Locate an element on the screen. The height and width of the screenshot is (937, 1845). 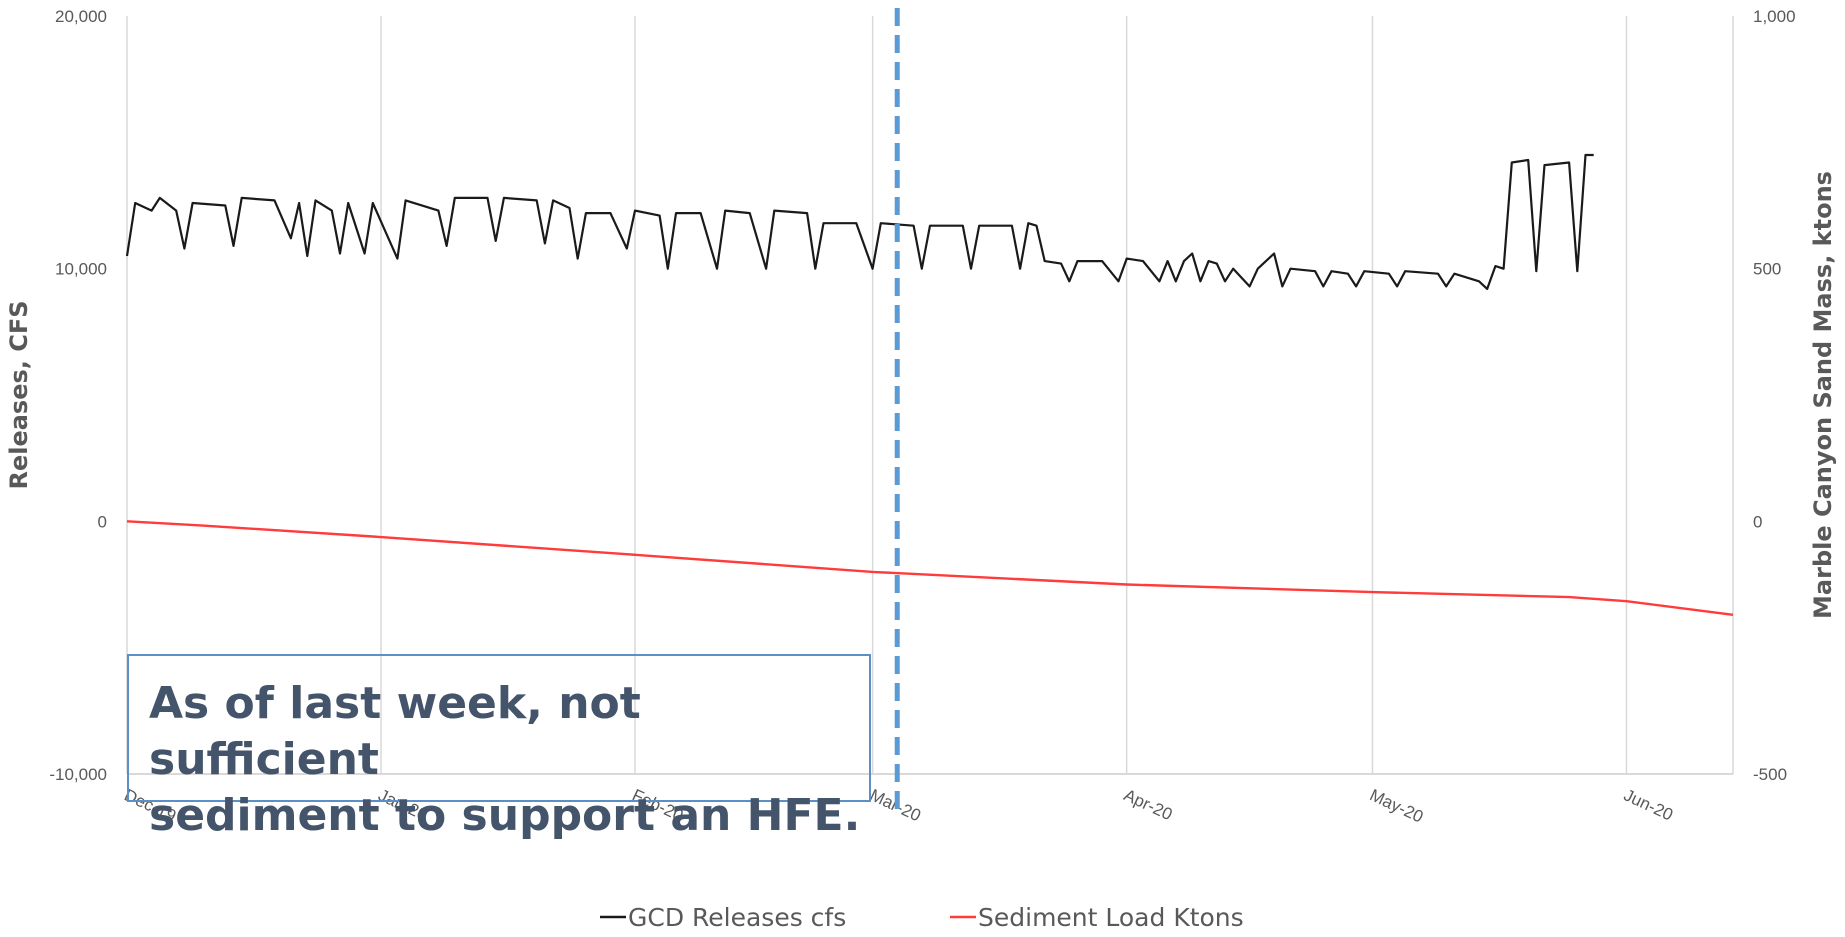
legend-label: Sediment Load Ktons is located at coordinates (1111, 917).